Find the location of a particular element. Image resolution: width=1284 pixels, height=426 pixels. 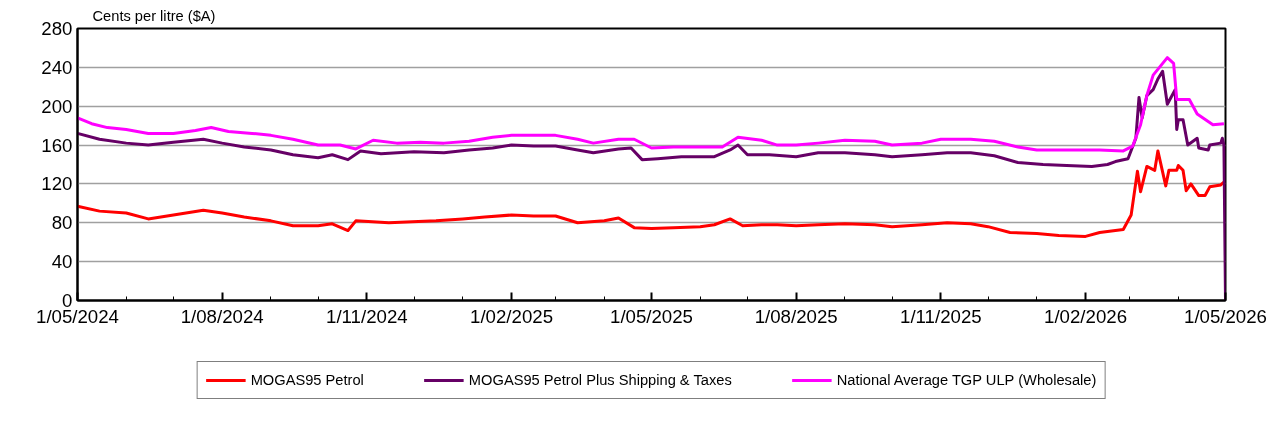

x-tick-label: 1/05/2026 is located at coordinates (1225, 316).